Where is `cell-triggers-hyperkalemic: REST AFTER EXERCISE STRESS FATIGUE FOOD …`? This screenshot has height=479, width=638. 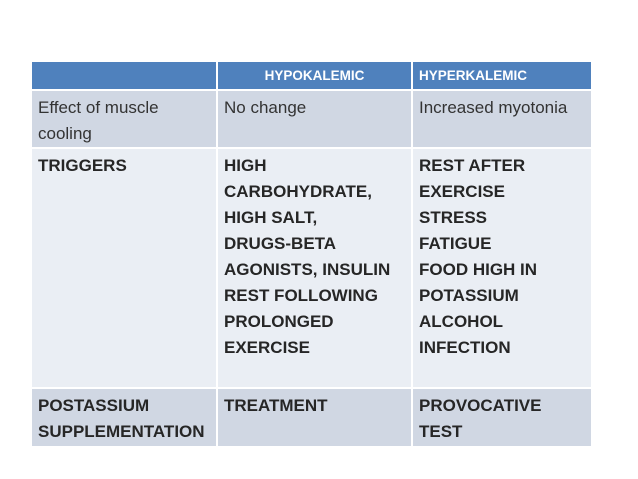
cell-triggers-hyperkalemic: REST AFTER EXERCISE STRESS FATIGUE FOOD … is located at coordinates (502, 268).